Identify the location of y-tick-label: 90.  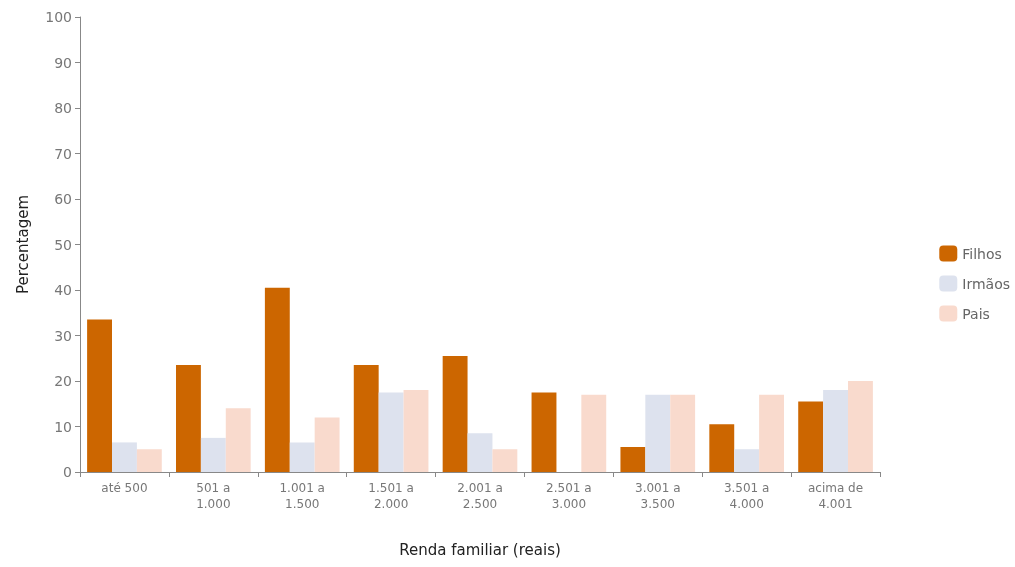
(63, 62).